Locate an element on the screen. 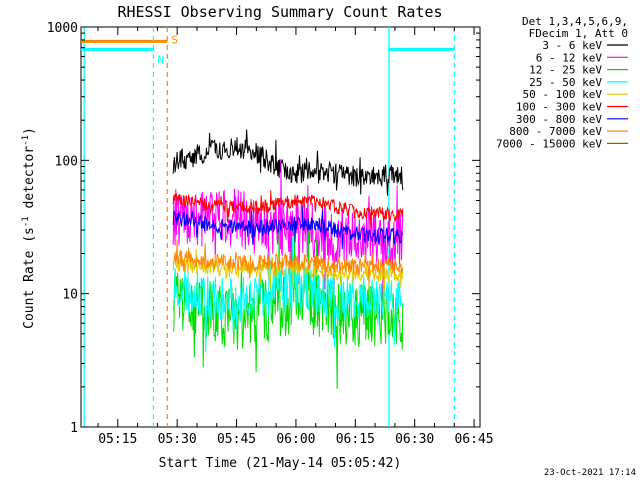 The height and width of the screenshot is (480, 640). legend-entry-label: 6 - 12 keV is located at coordinates (569, 57).